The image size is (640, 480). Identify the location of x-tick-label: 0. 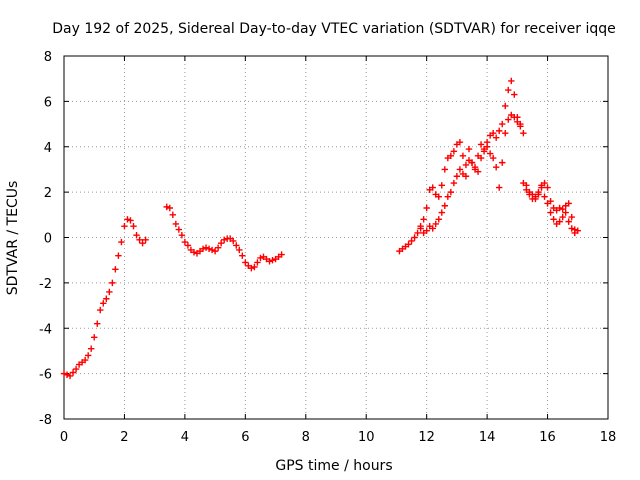
(64, 437).